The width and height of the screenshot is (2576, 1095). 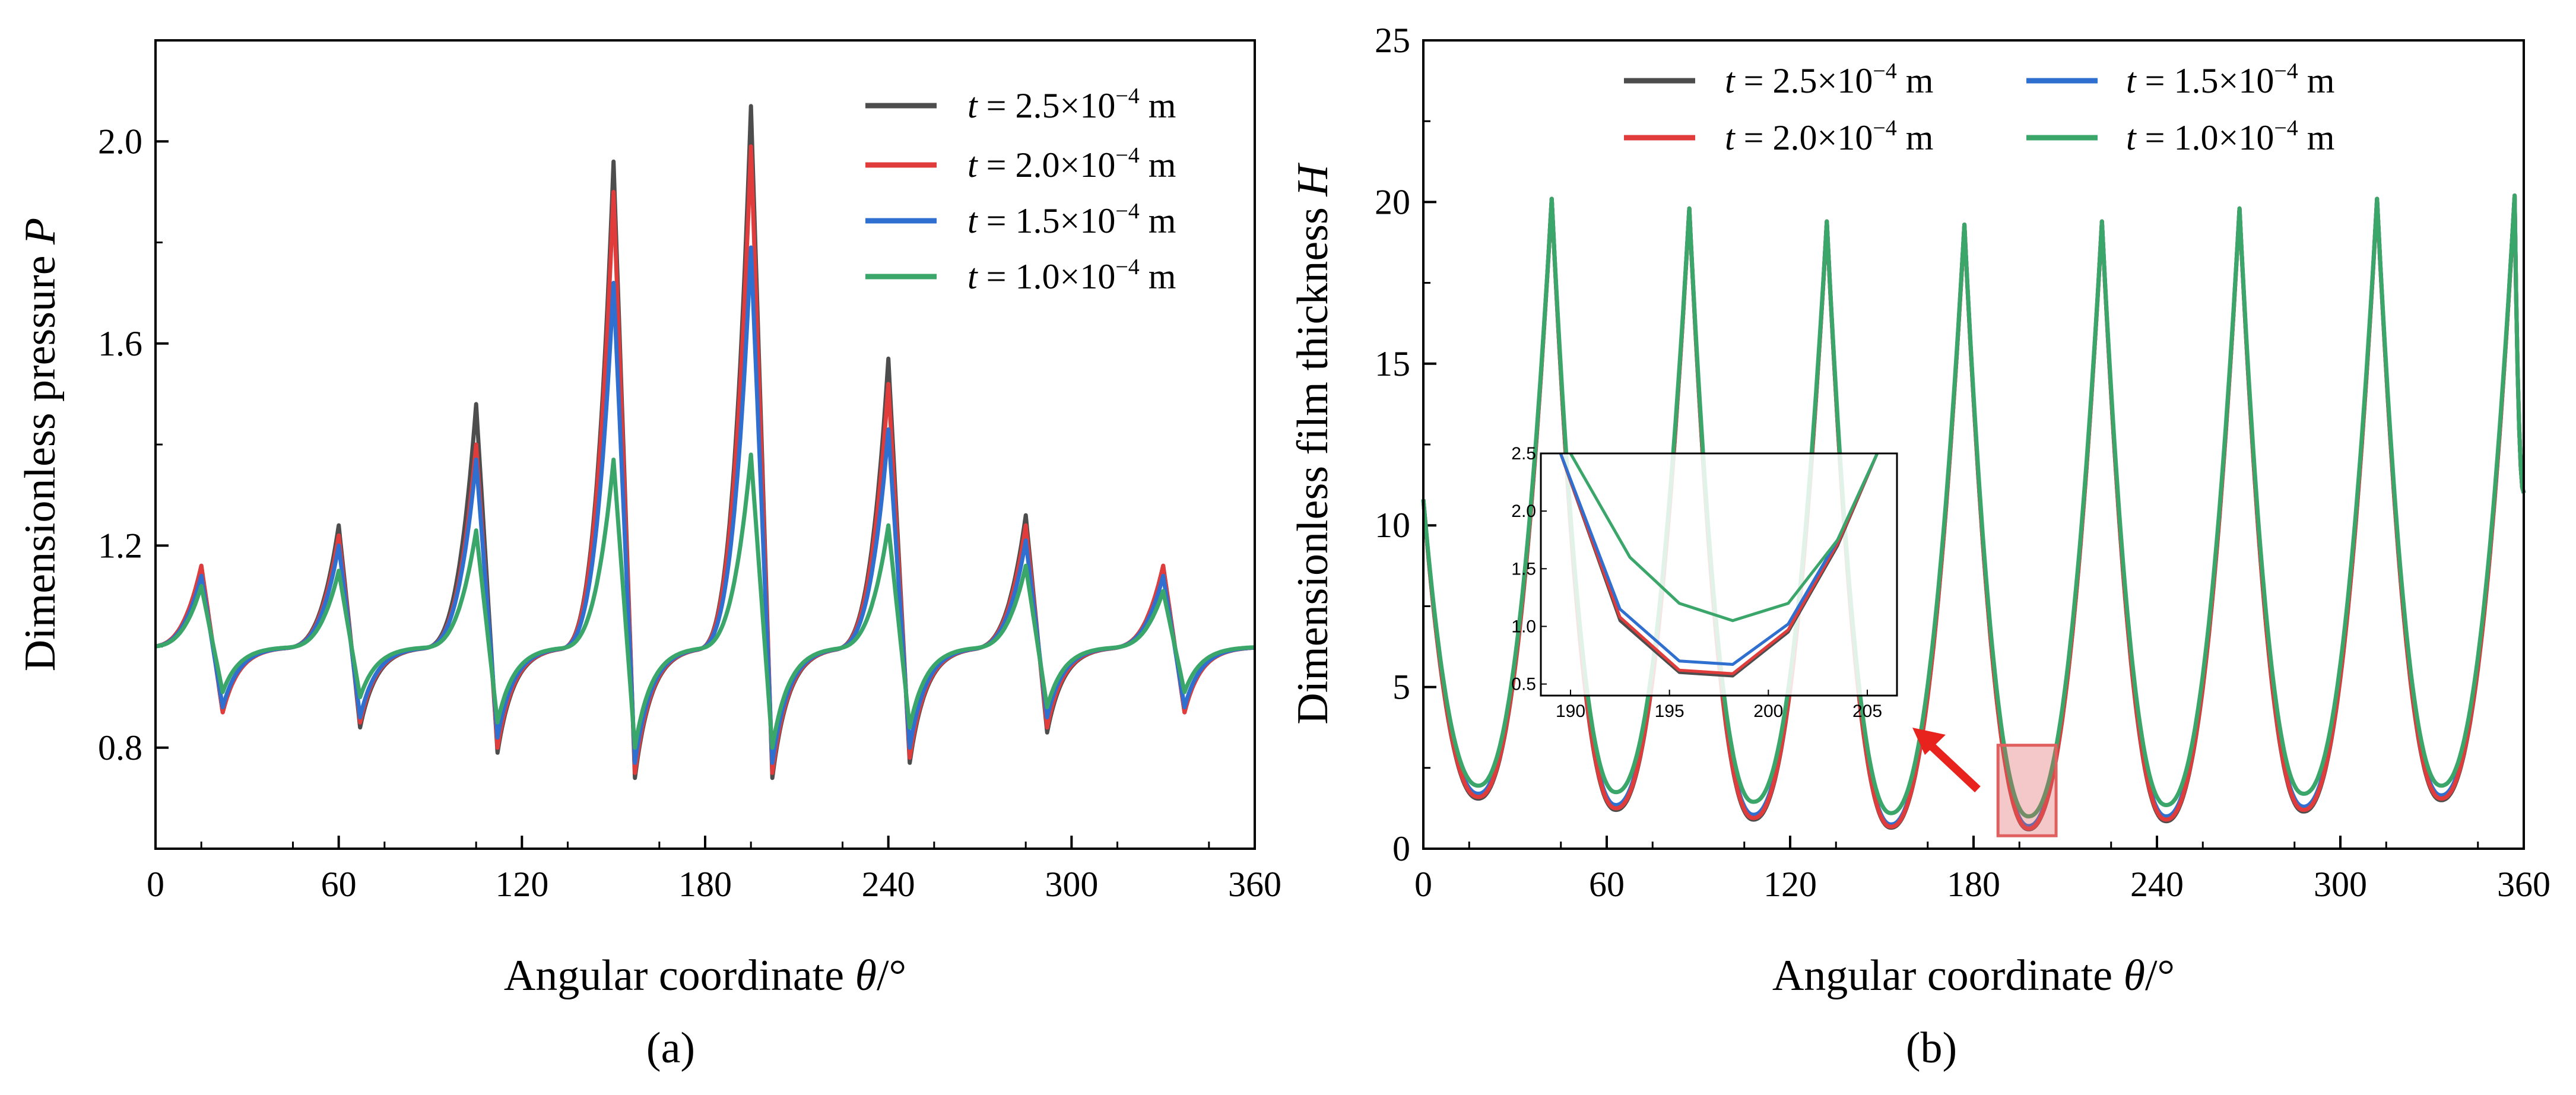 What do you see at coordinates (1523, 626) in the screenshot?
I see `inset-y-tick-label: 1.0` at bounding box center [1523, 626].